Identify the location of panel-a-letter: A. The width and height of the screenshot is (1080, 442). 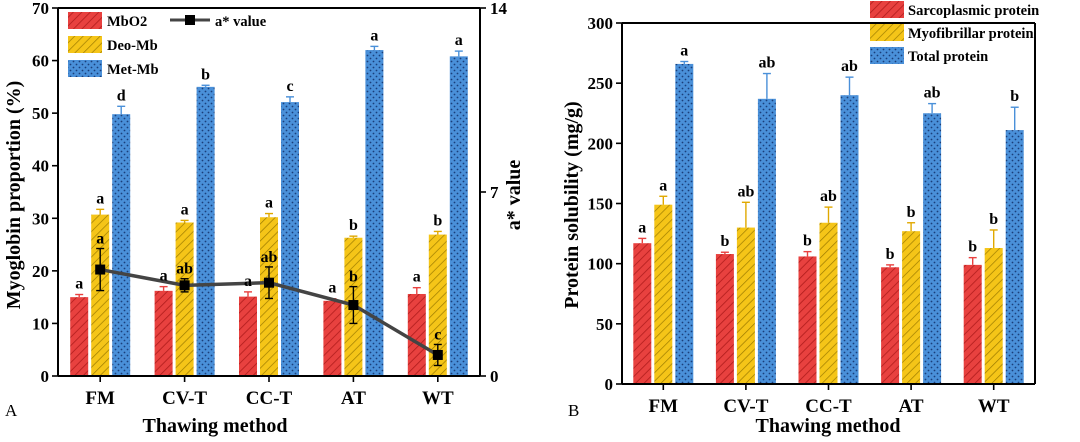
(11, 410).